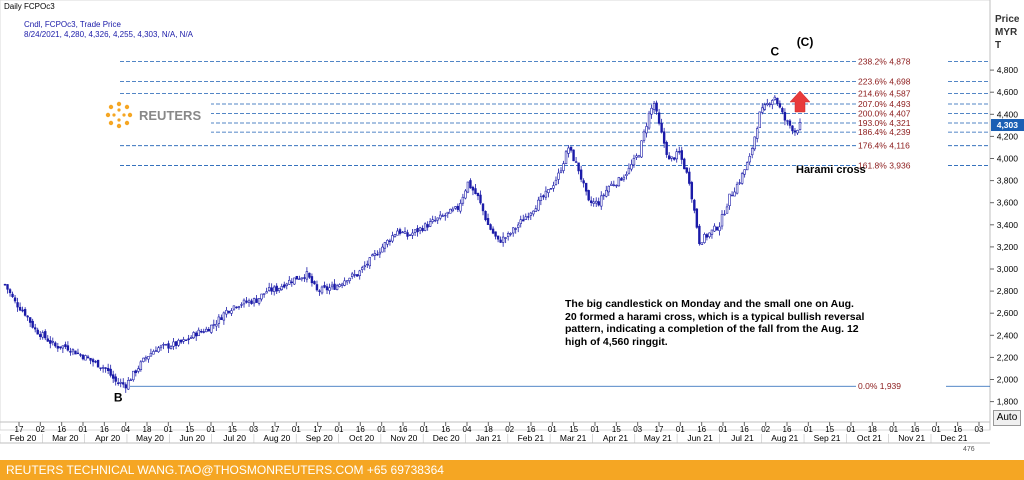 The image size is (1024, 480). Describe the element at coordinates (531, 438) in the screenshot. I see `x-month-label: Feb 21` at that location.